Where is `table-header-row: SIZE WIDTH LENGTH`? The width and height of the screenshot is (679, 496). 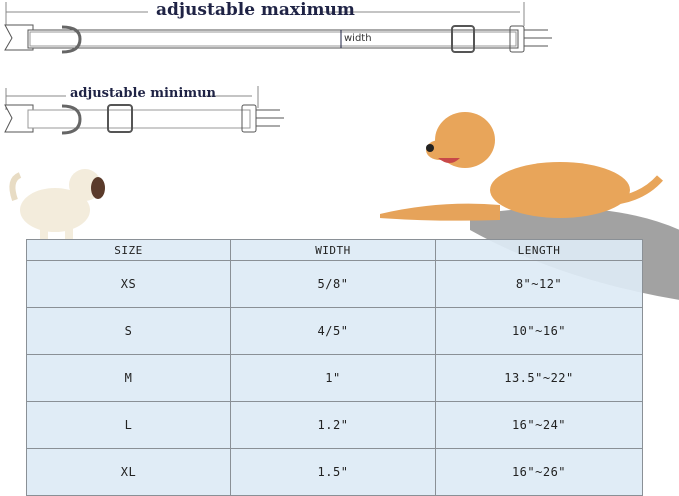
table-header-row: SIZE WIDTH LENGTH is located at coordinates (334, 250).